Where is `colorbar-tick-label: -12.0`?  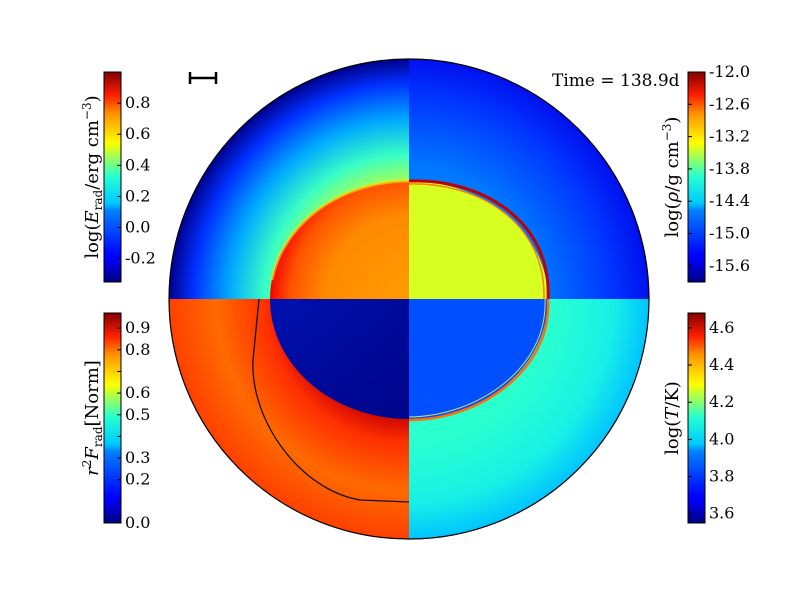
colorbar-tick-label: -12.0 is located at coordinates (729, 71).